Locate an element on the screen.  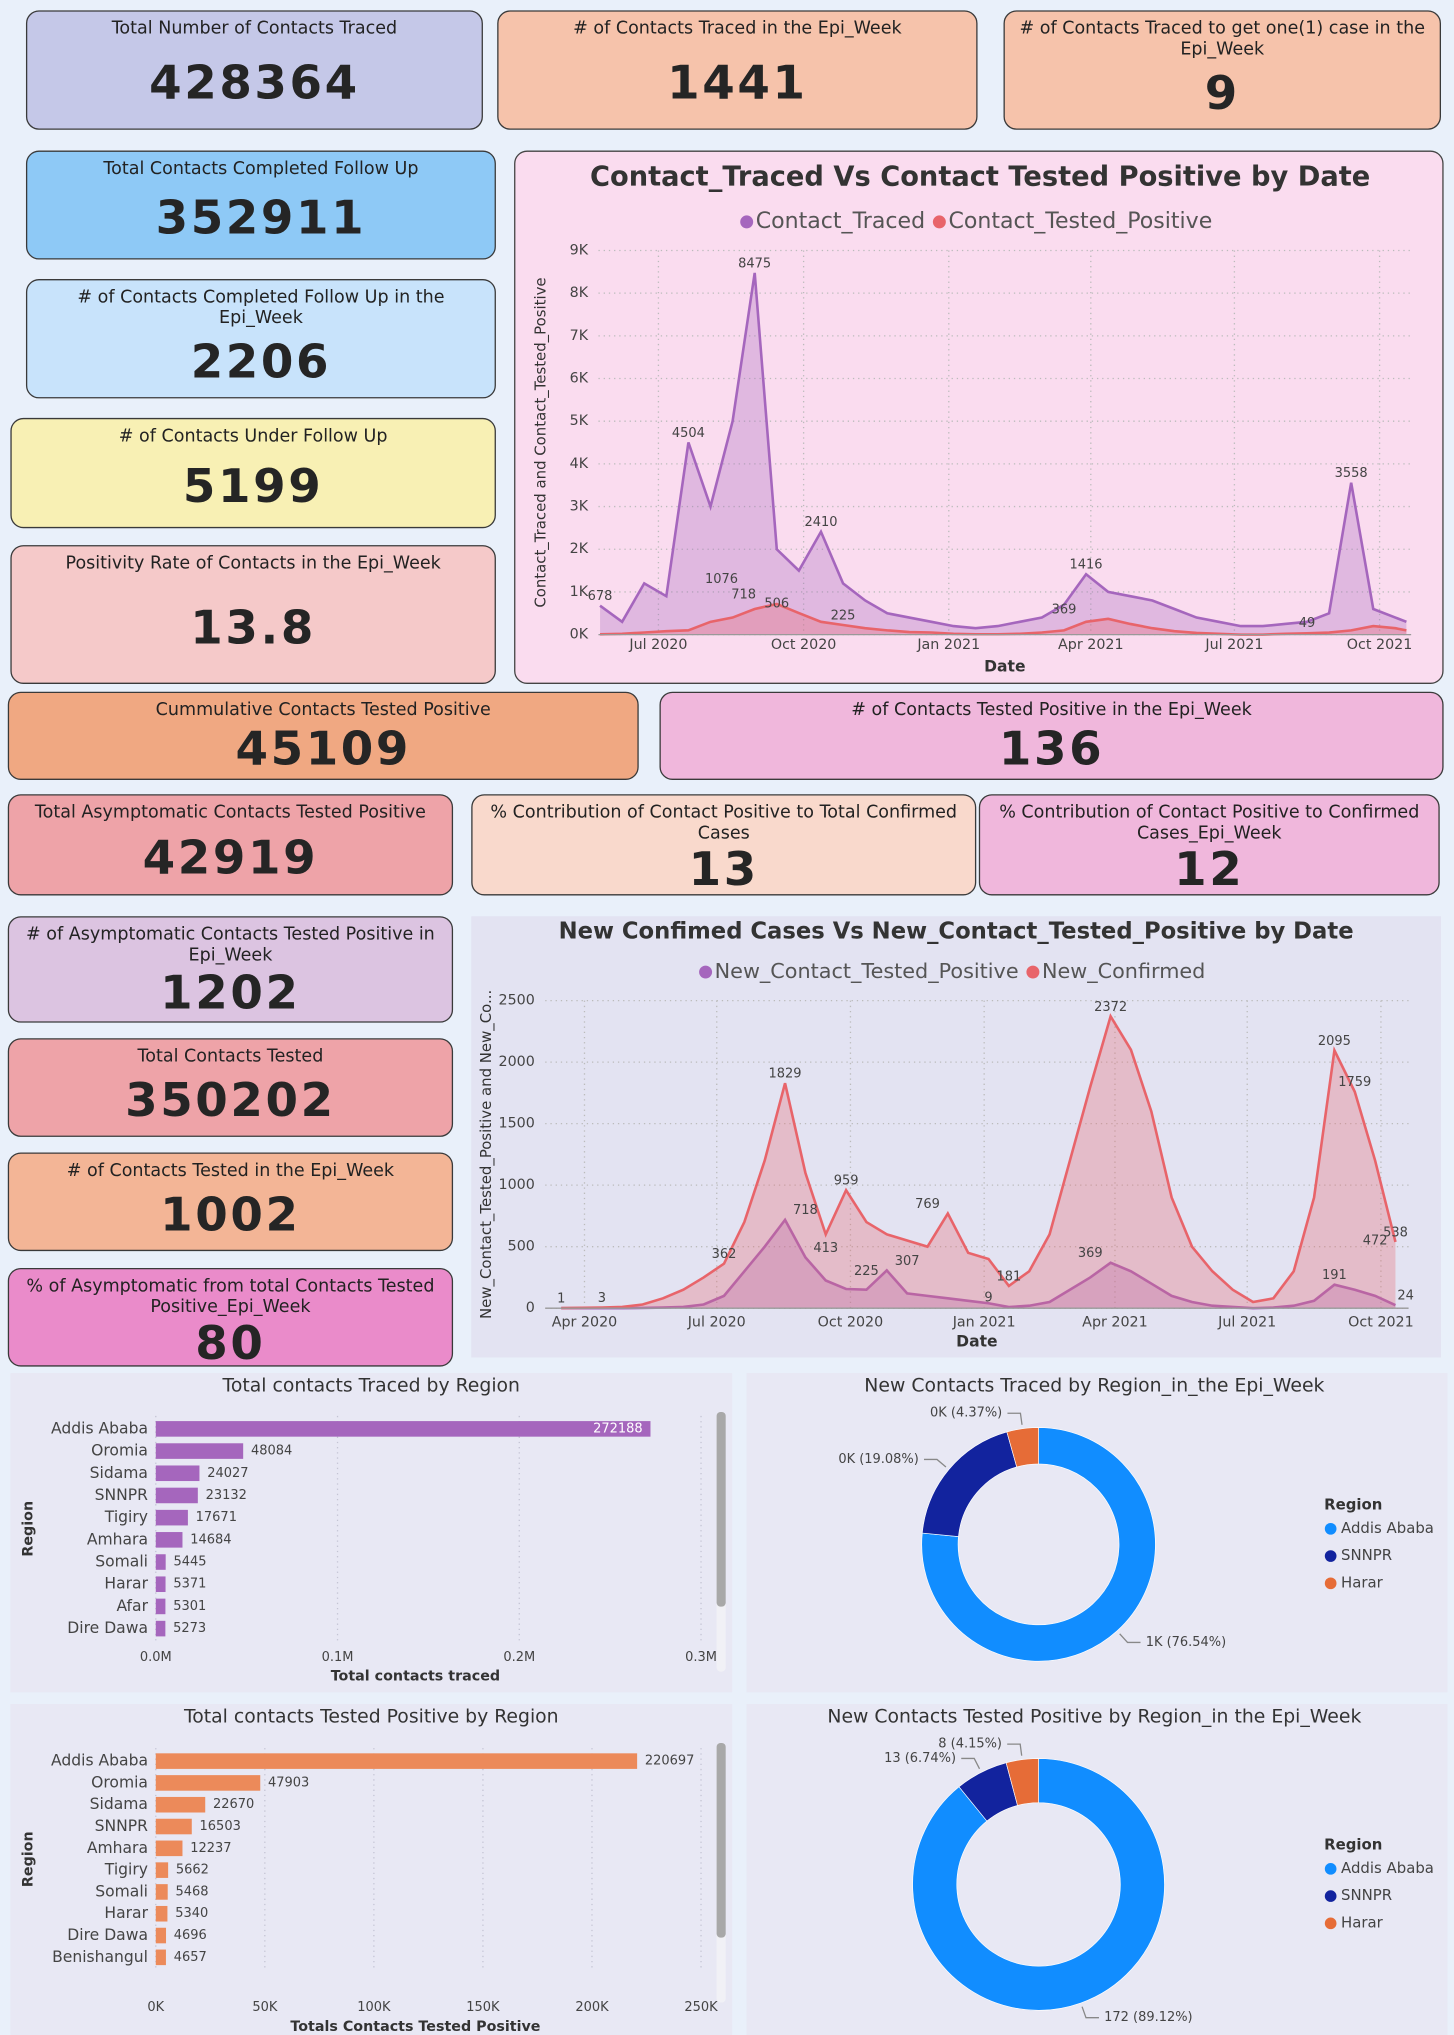
kpi-value: 45109 is located at coordinates (323, 749).